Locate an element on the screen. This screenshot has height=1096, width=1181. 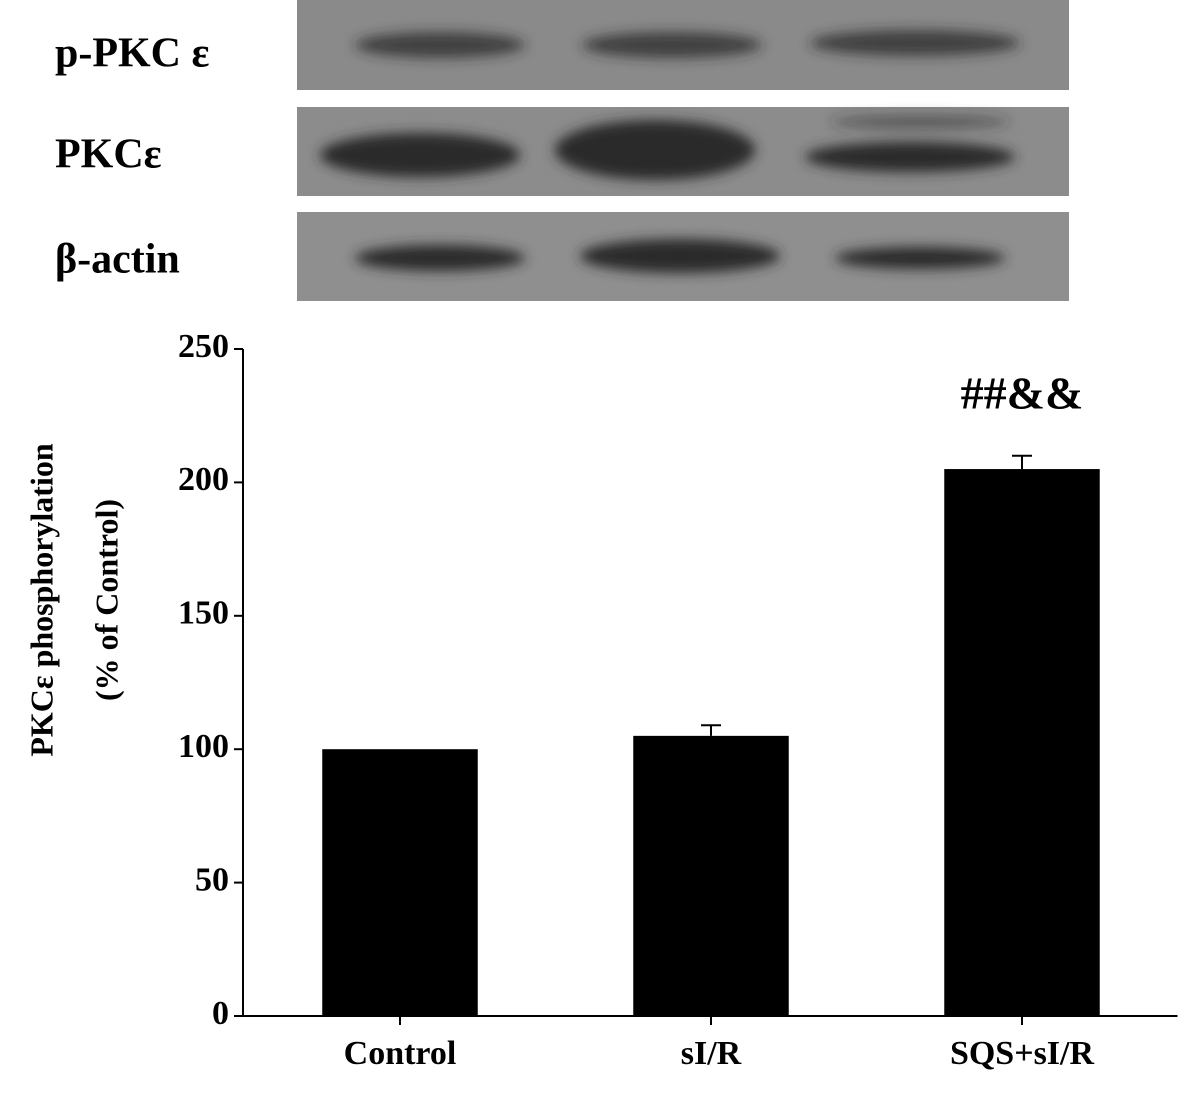
annotation: ##&& is located at coordinates (1022, 392).